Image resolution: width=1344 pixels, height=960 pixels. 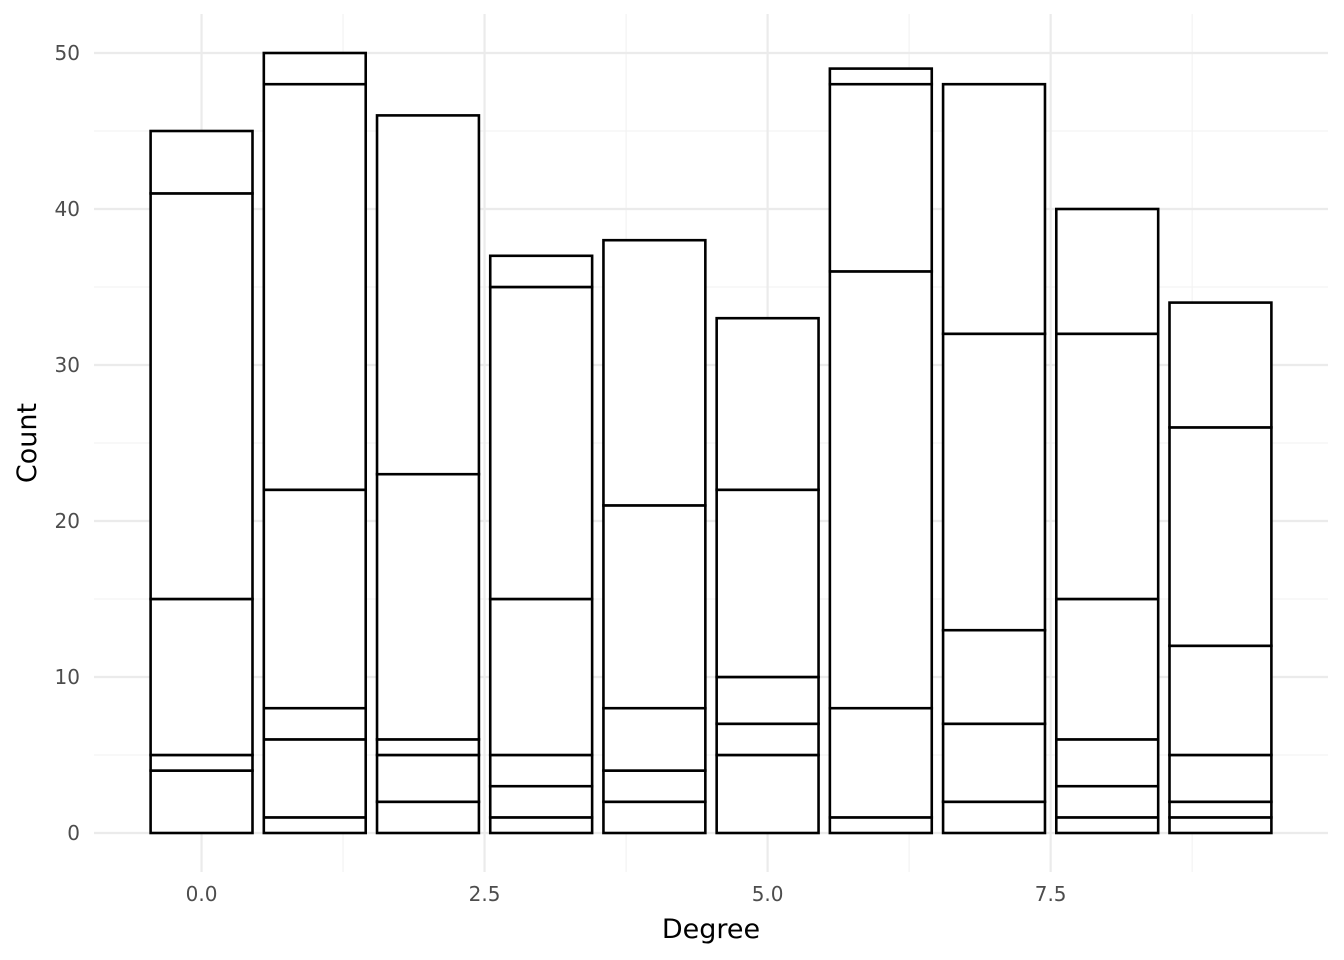 What do you see at coordinates (67, 53) in the screenshot?
I see `y-tick-label: 50` at bounding box center [67, 53].